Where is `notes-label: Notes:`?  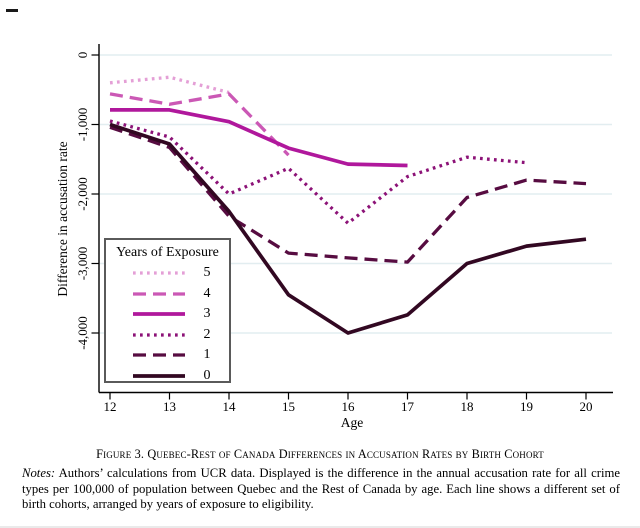 notes-label: Notes: is located at coordinates (39, 473).